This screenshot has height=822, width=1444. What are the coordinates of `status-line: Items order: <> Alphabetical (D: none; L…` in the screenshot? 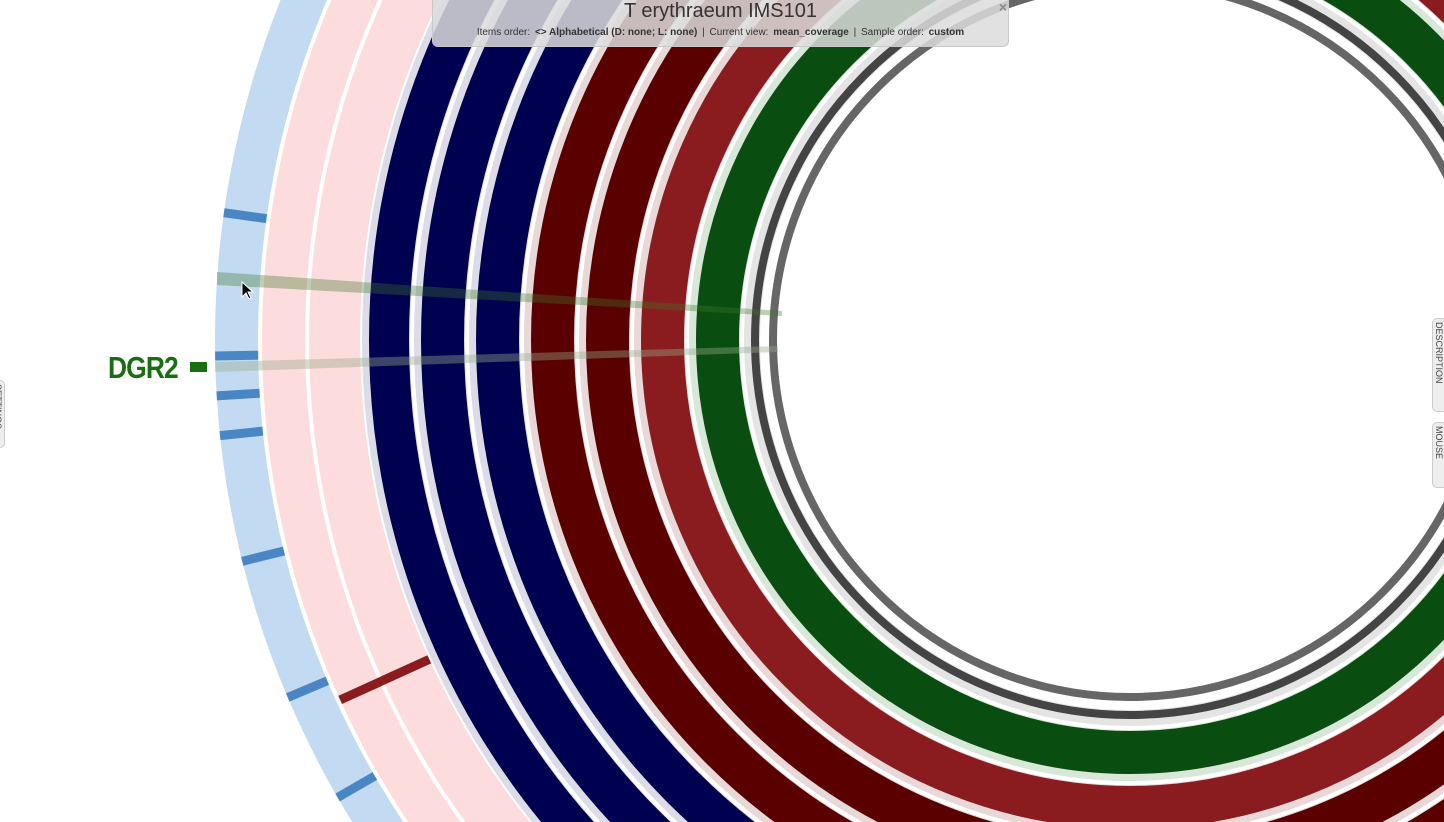 It's located at (720, 32).